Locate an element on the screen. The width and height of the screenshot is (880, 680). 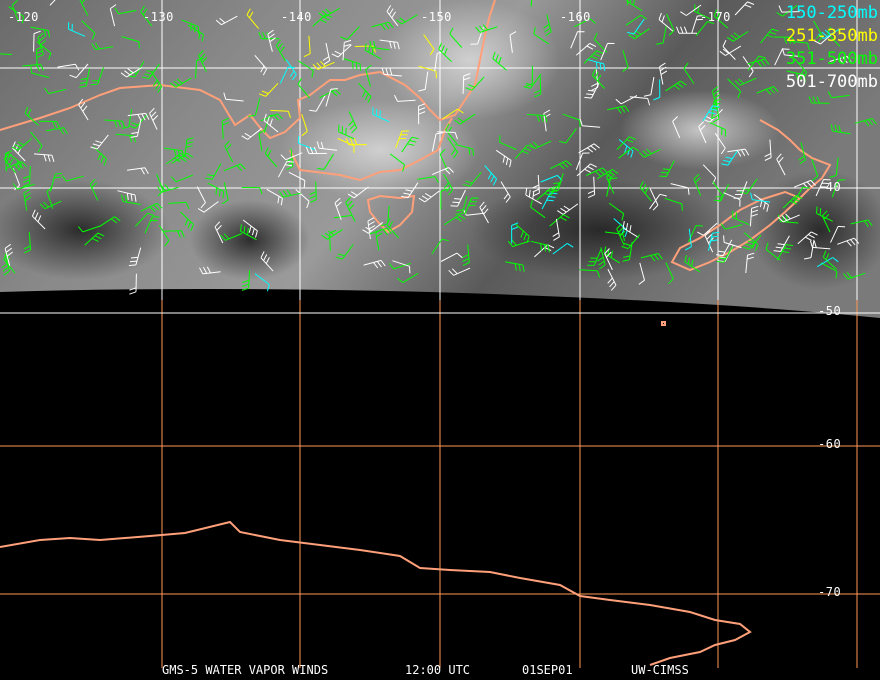
product-title: GMS-5 WATER VAPOR WINDS is located at coordinates (245, 670).